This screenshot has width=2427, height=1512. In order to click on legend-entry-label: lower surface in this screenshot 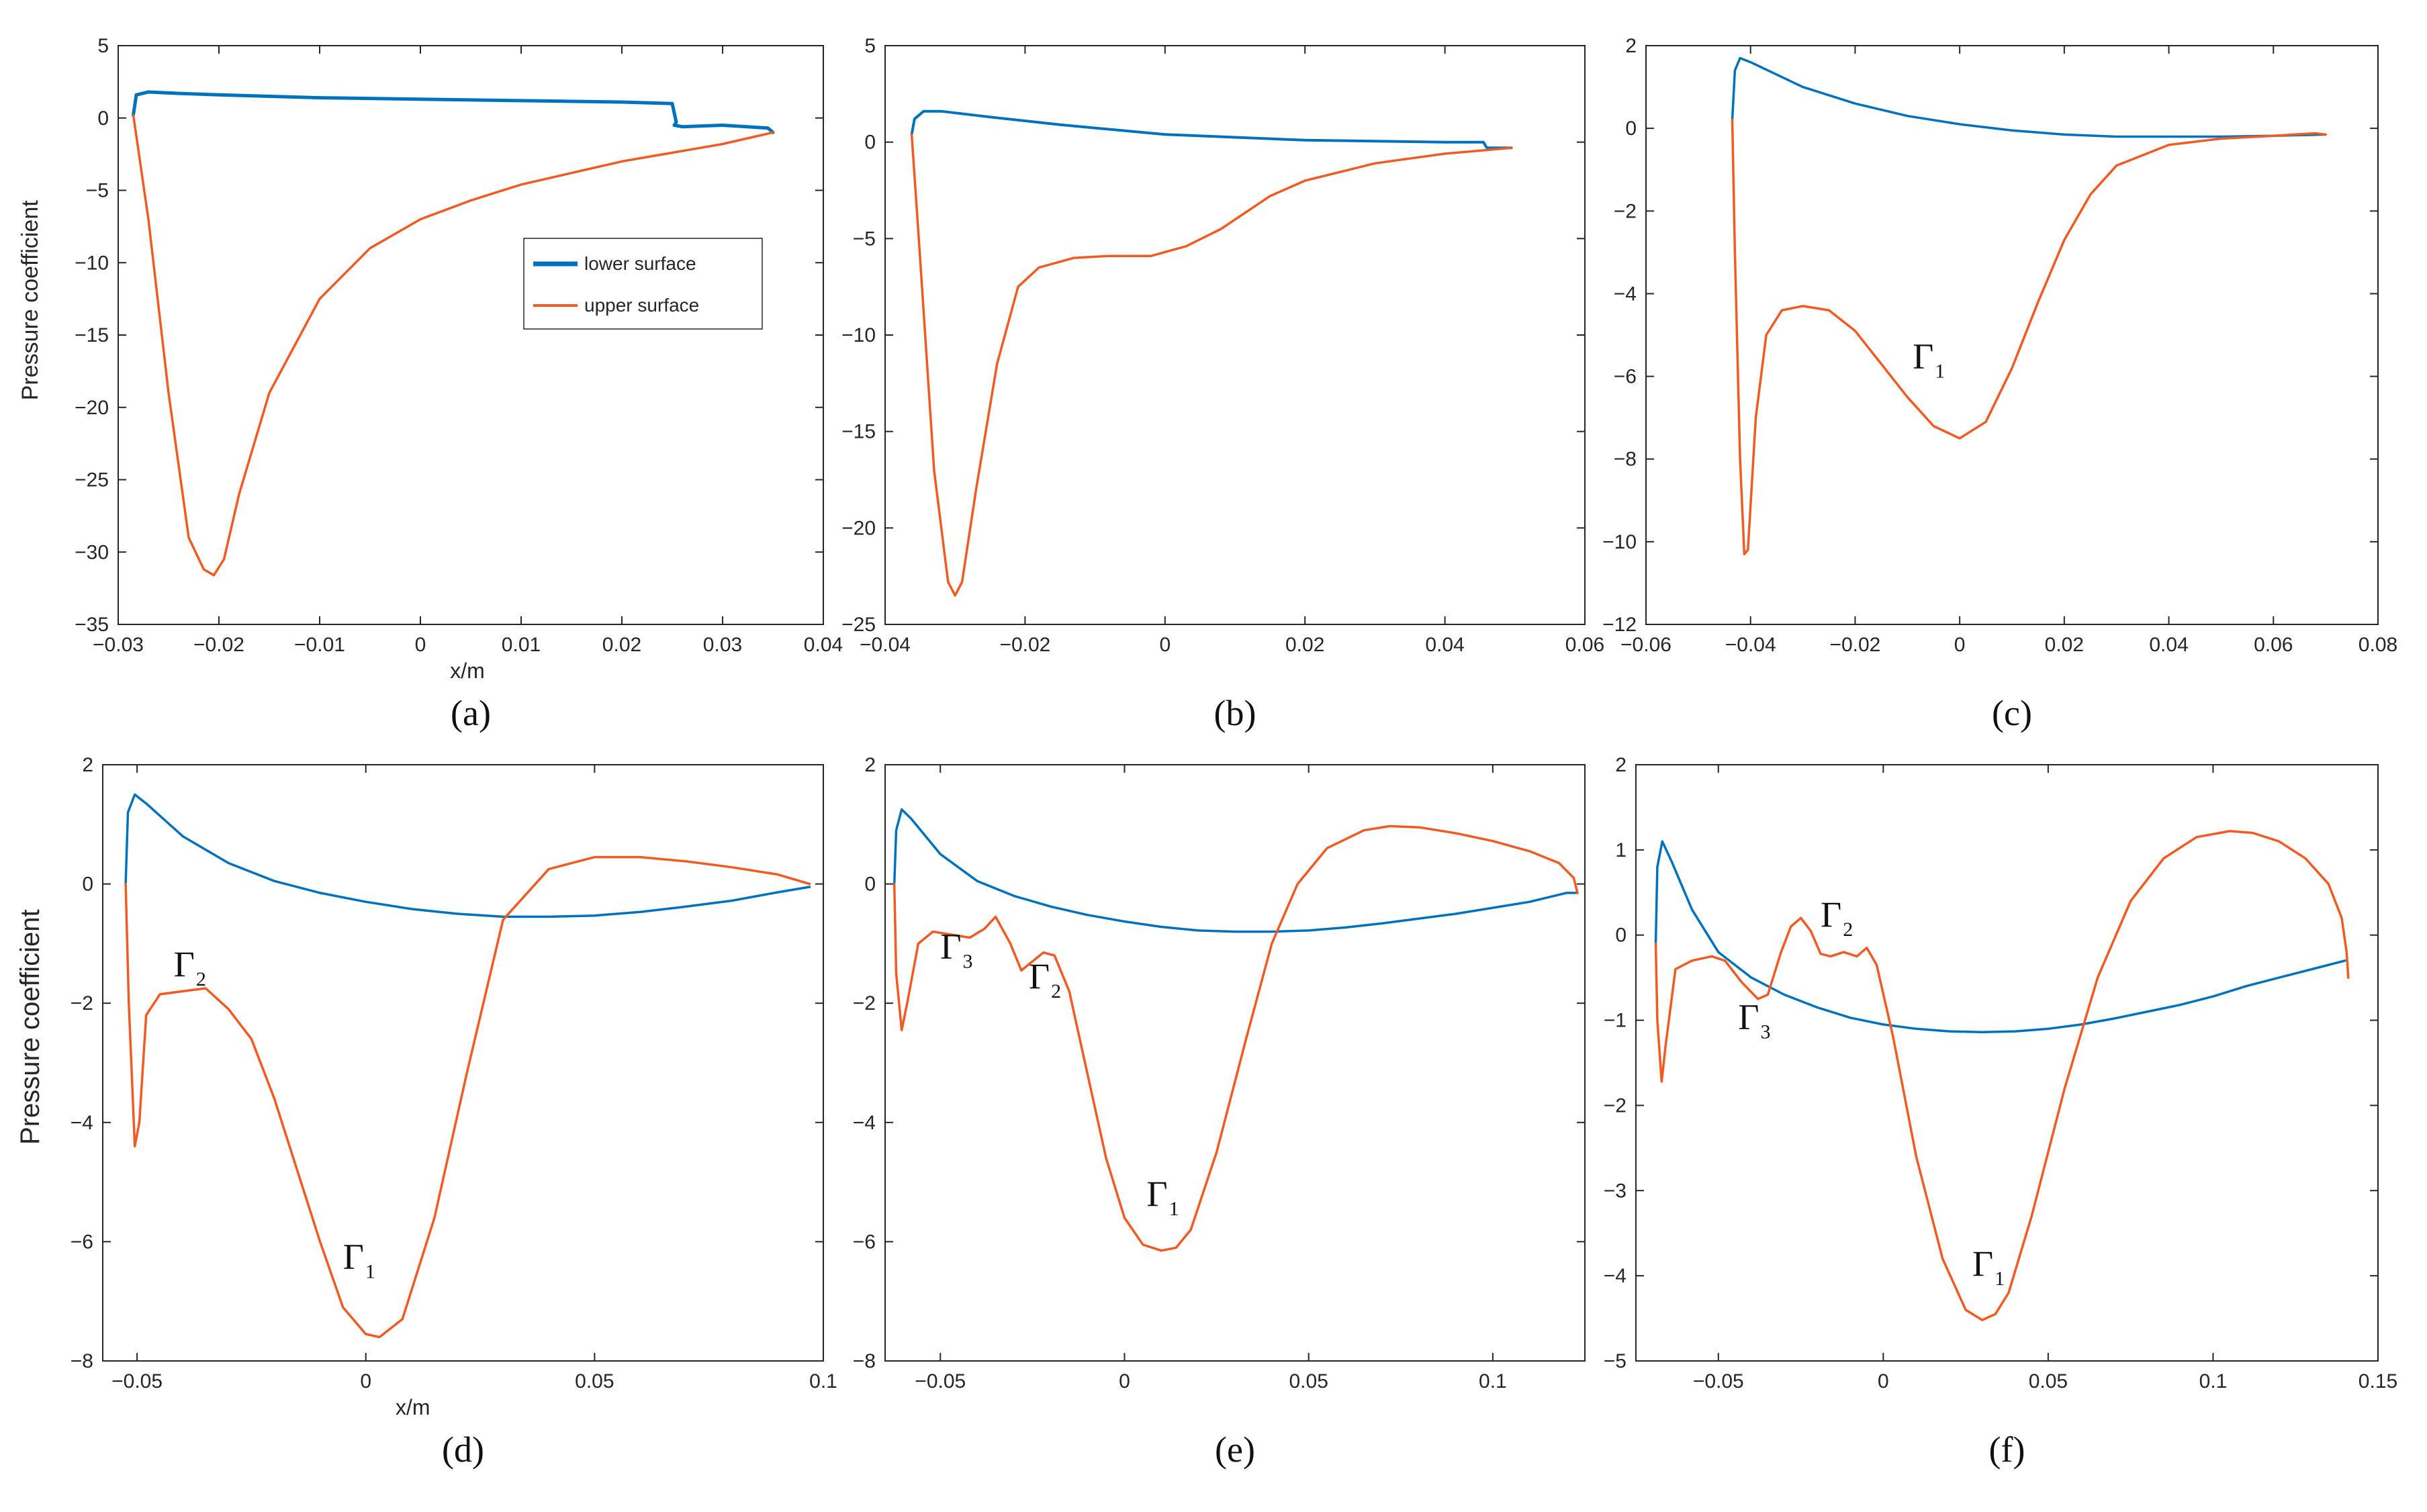, I will do `click(640, 263)`.